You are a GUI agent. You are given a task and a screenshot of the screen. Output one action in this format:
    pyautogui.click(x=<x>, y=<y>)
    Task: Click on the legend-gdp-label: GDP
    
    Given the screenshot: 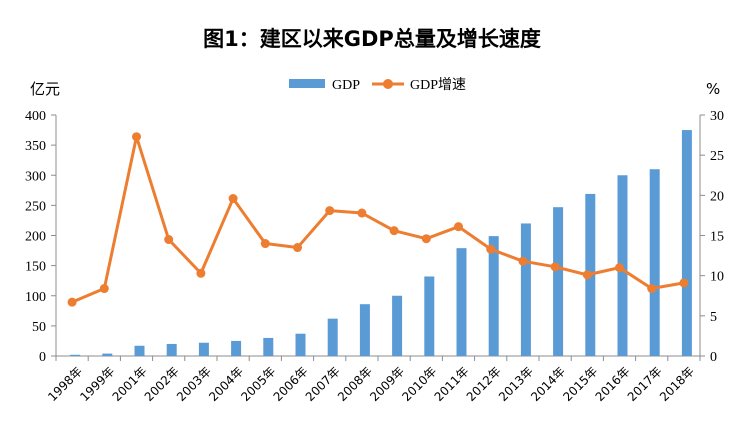 What is the action you would take?
    pyautogui.click(x=346, y=85)
    